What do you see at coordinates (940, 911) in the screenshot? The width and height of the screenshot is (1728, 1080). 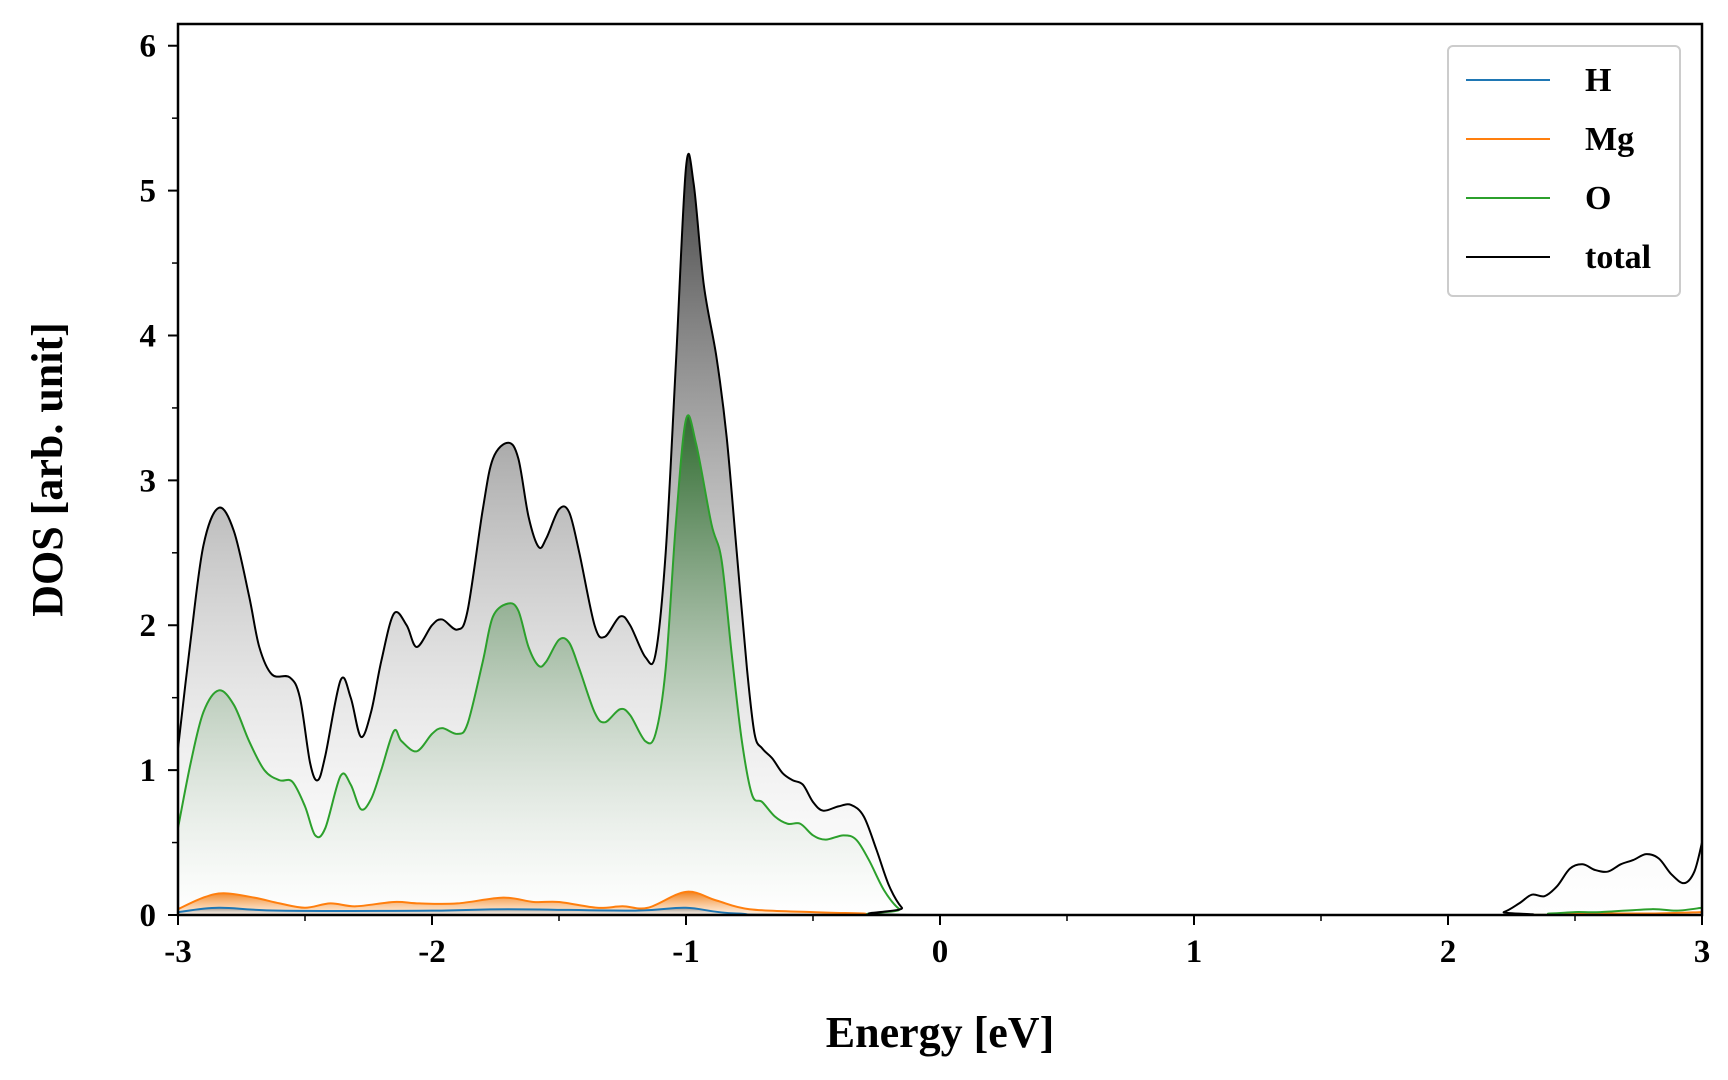 I see `area-fill-h` at bounding box center [940, 911].